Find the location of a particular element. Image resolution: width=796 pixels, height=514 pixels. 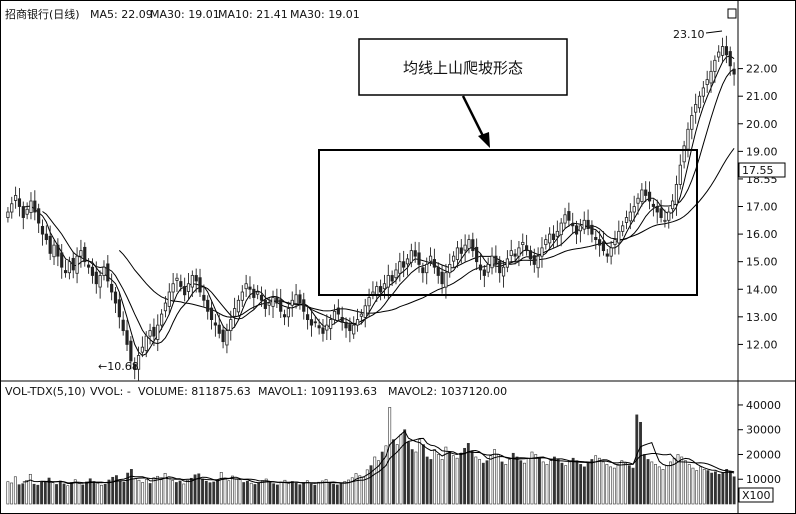

callout-box is located at coordinates (463, 67).